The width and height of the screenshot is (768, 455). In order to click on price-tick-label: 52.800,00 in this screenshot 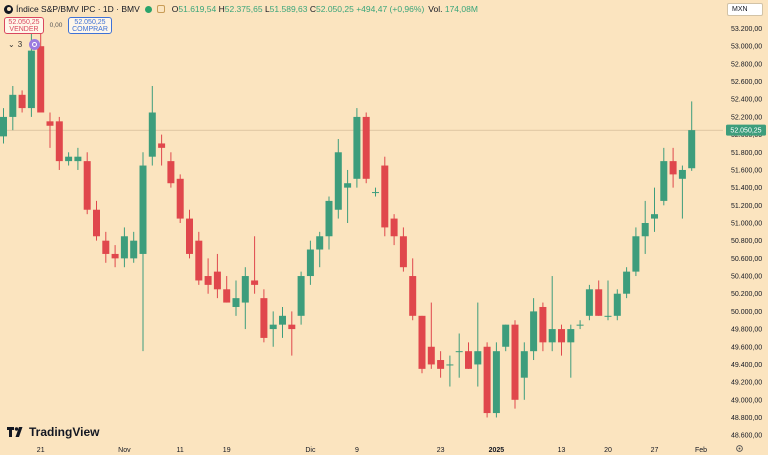, I will do `click(746, 64)`.